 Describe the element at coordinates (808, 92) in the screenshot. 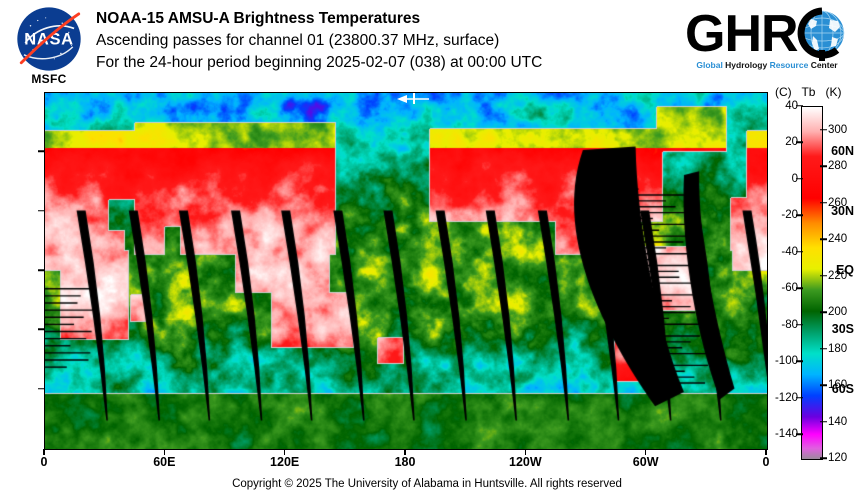

I see `colorbar-variable-label: Tb` at that location.